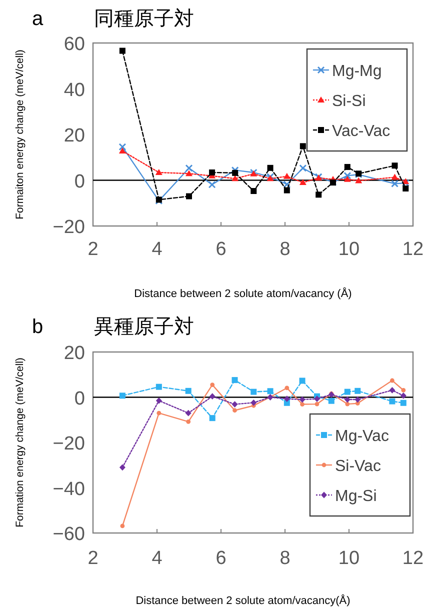  I want to click on y-tick-label: 60, so click(74, 44).